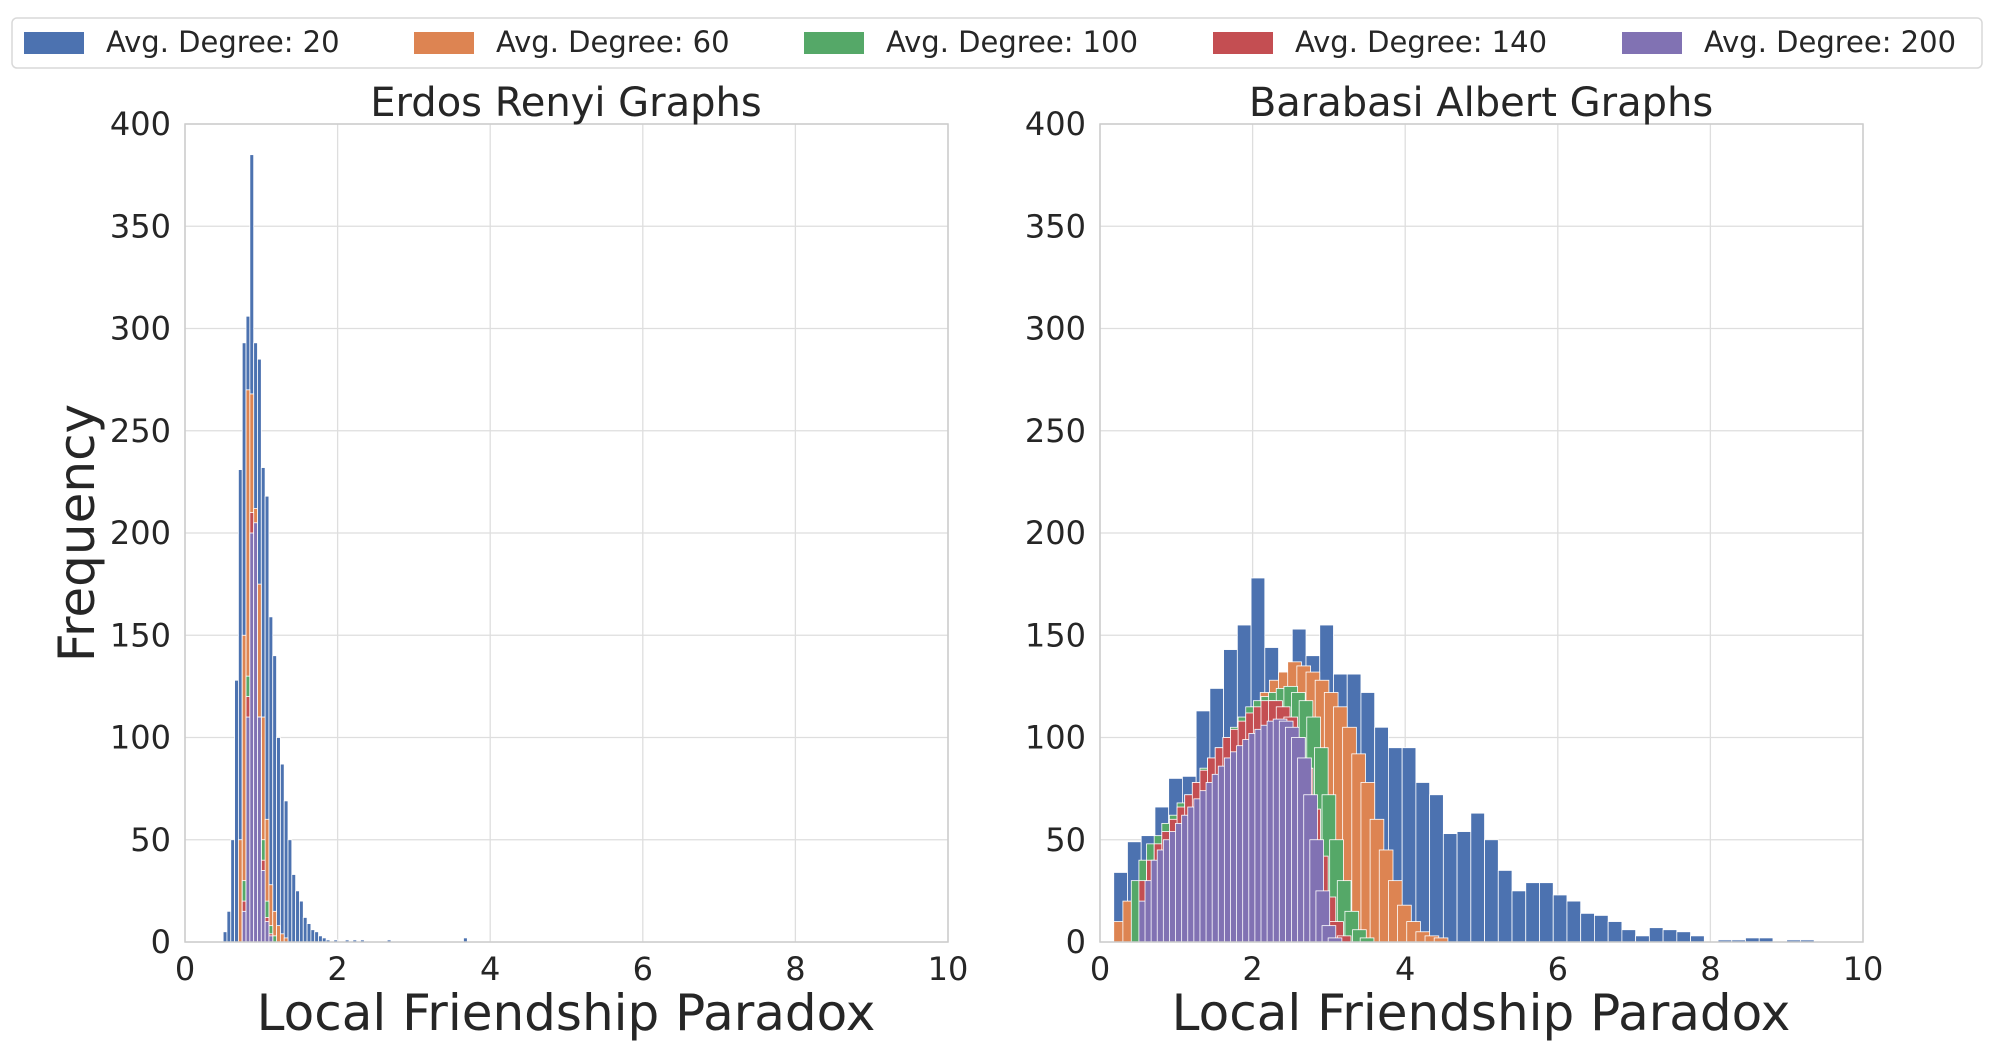  Describe the element at coordinates (1481, 103) in the screenshot. I see `chart-title-barabasi-albert: Barabasi Albert Graphs` at that location.